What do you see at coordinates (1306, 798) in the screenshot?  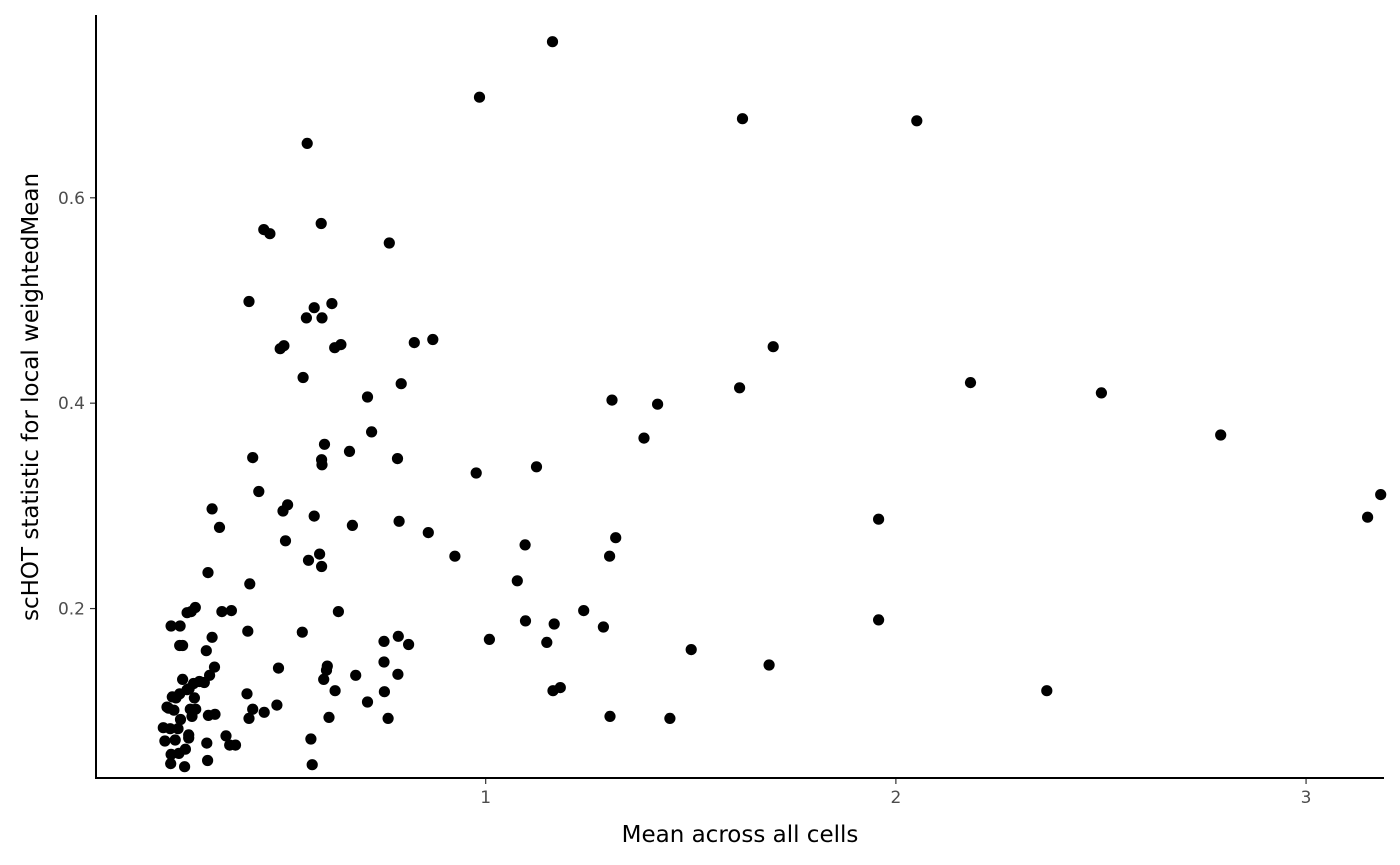 I see `x-tick-label: 3` at bounding box center [1306, 798].